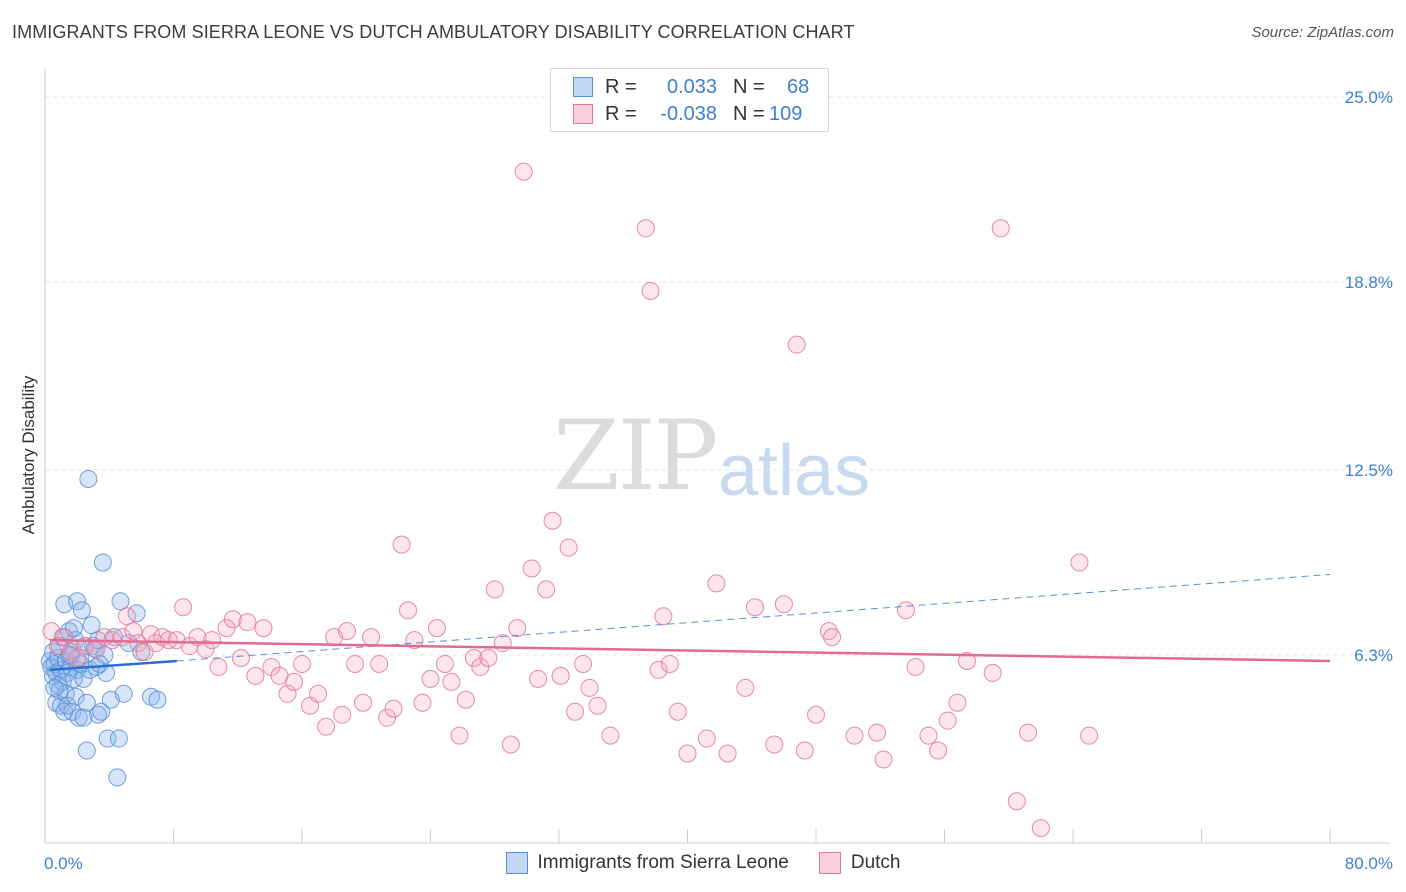 This screenshot has height=892, width=1406. What do you see at coordinates (1322, 32) in the screenshot?
I see `chart-source: Source: ZipAtlas.com` at bounding box center [1322, 32].